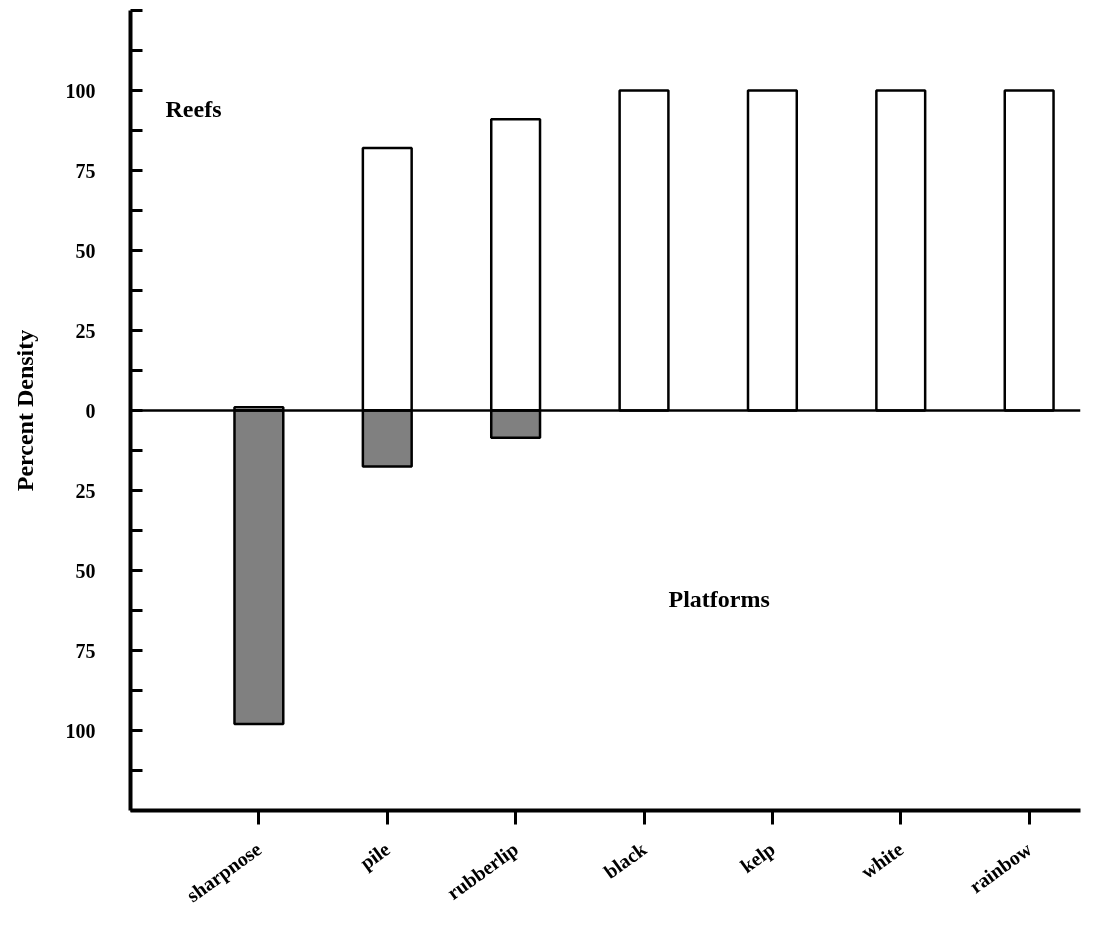  I want to click on x-tick-label: kelp, so click(758, 857).